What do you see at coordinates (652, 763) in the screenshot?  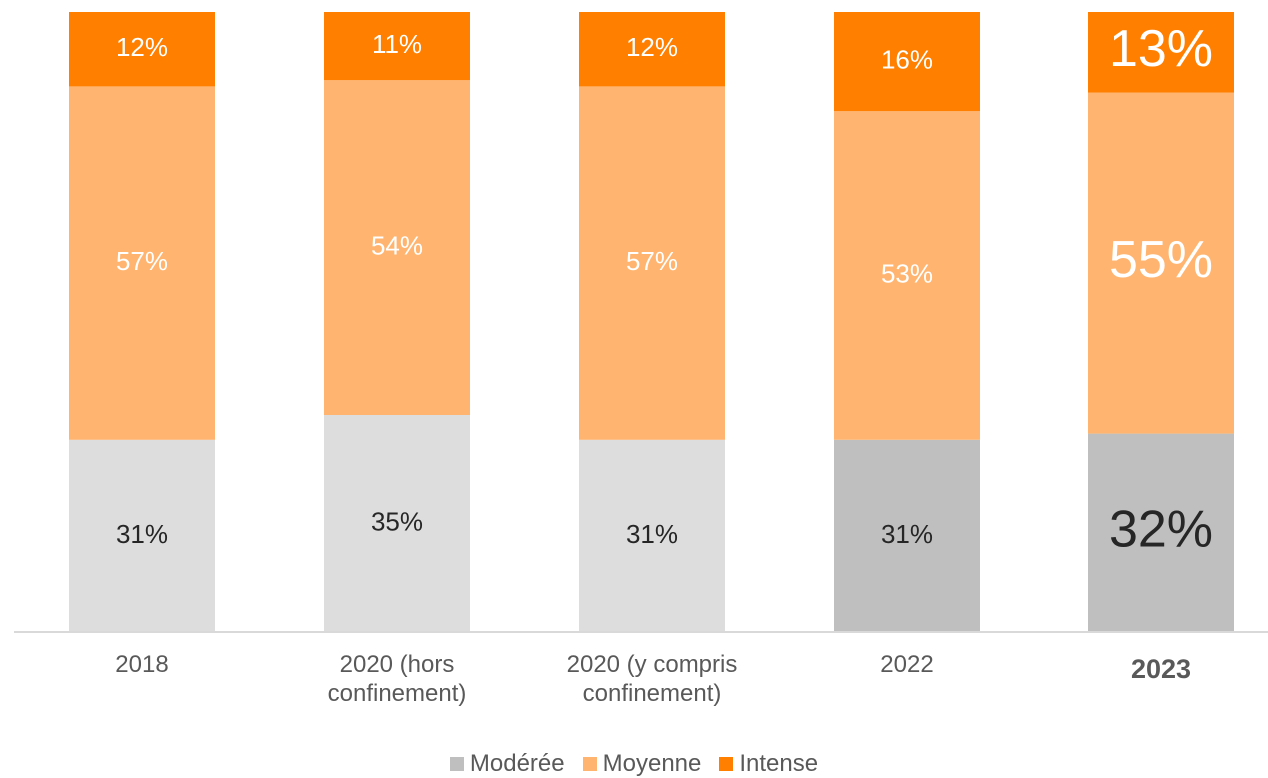 I see `legend-label-moyenne: Moyenne` at bounding box center [652, 763].